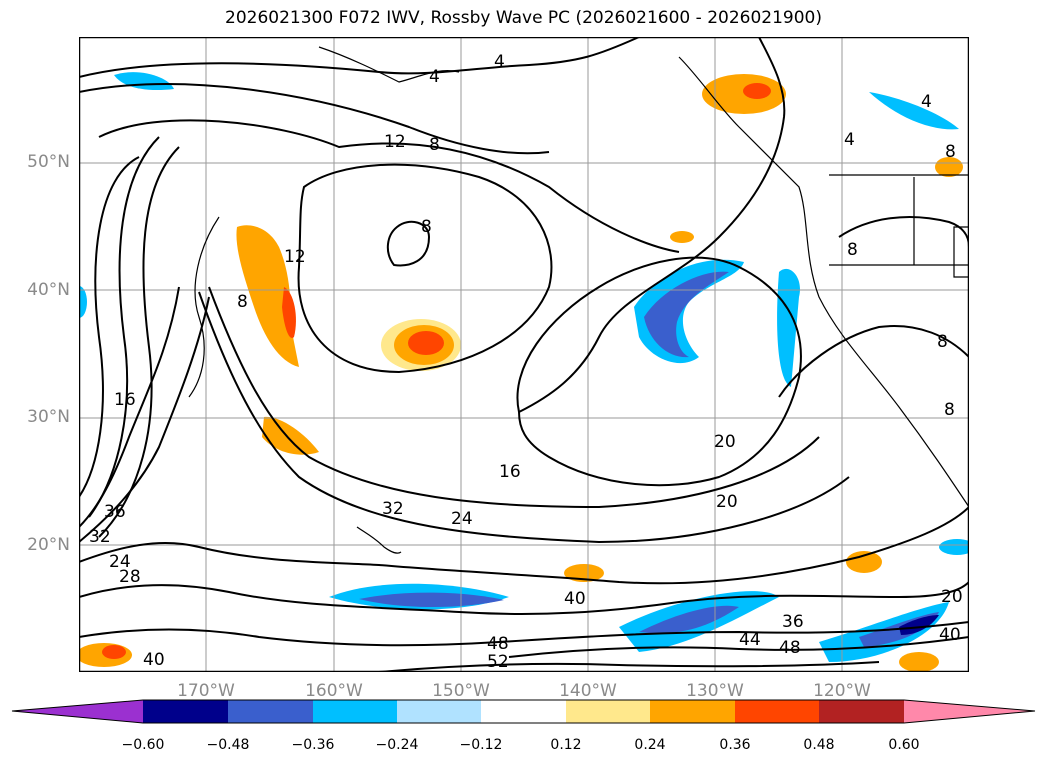 The width and height of the screenshot is (1047, 765). Describe the element at coordinates (290, 435) in the screenshot. I see `positive-anomaly-tail` at that location.